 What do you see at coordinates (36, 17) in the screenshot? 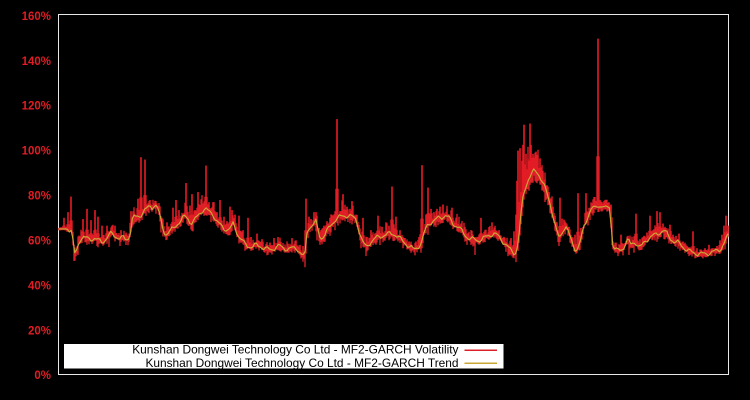
I see `svg-text: 160%` at bounding box center [36, 17].